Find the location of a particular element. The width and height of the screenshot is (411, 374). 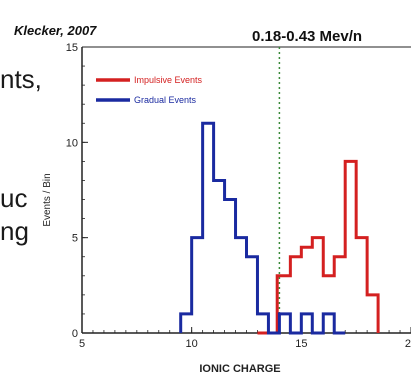

legend-label-gradual: Gradual Events is located at coordinates (165, 100).